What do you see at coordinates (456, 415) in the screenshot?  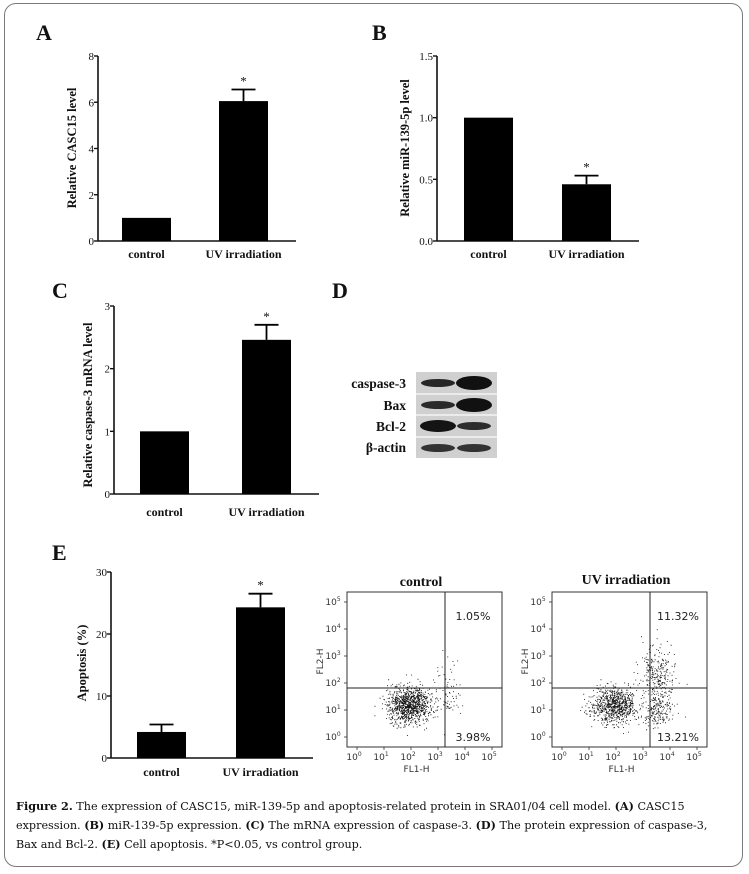 I see `western-blot-image` at bounding box center [456, 415].